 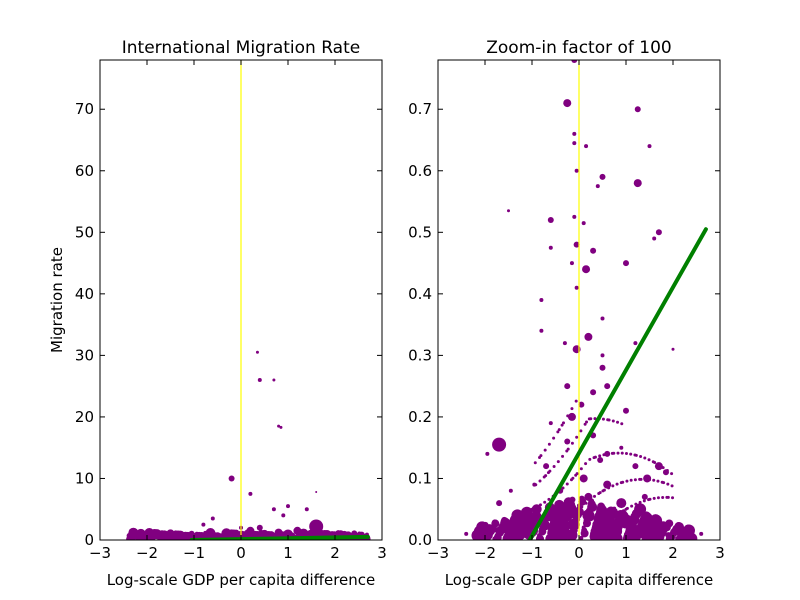 I want to click on right-x-axis-label: Log-scale GDP per capita difference, so click(x=579, y=580).